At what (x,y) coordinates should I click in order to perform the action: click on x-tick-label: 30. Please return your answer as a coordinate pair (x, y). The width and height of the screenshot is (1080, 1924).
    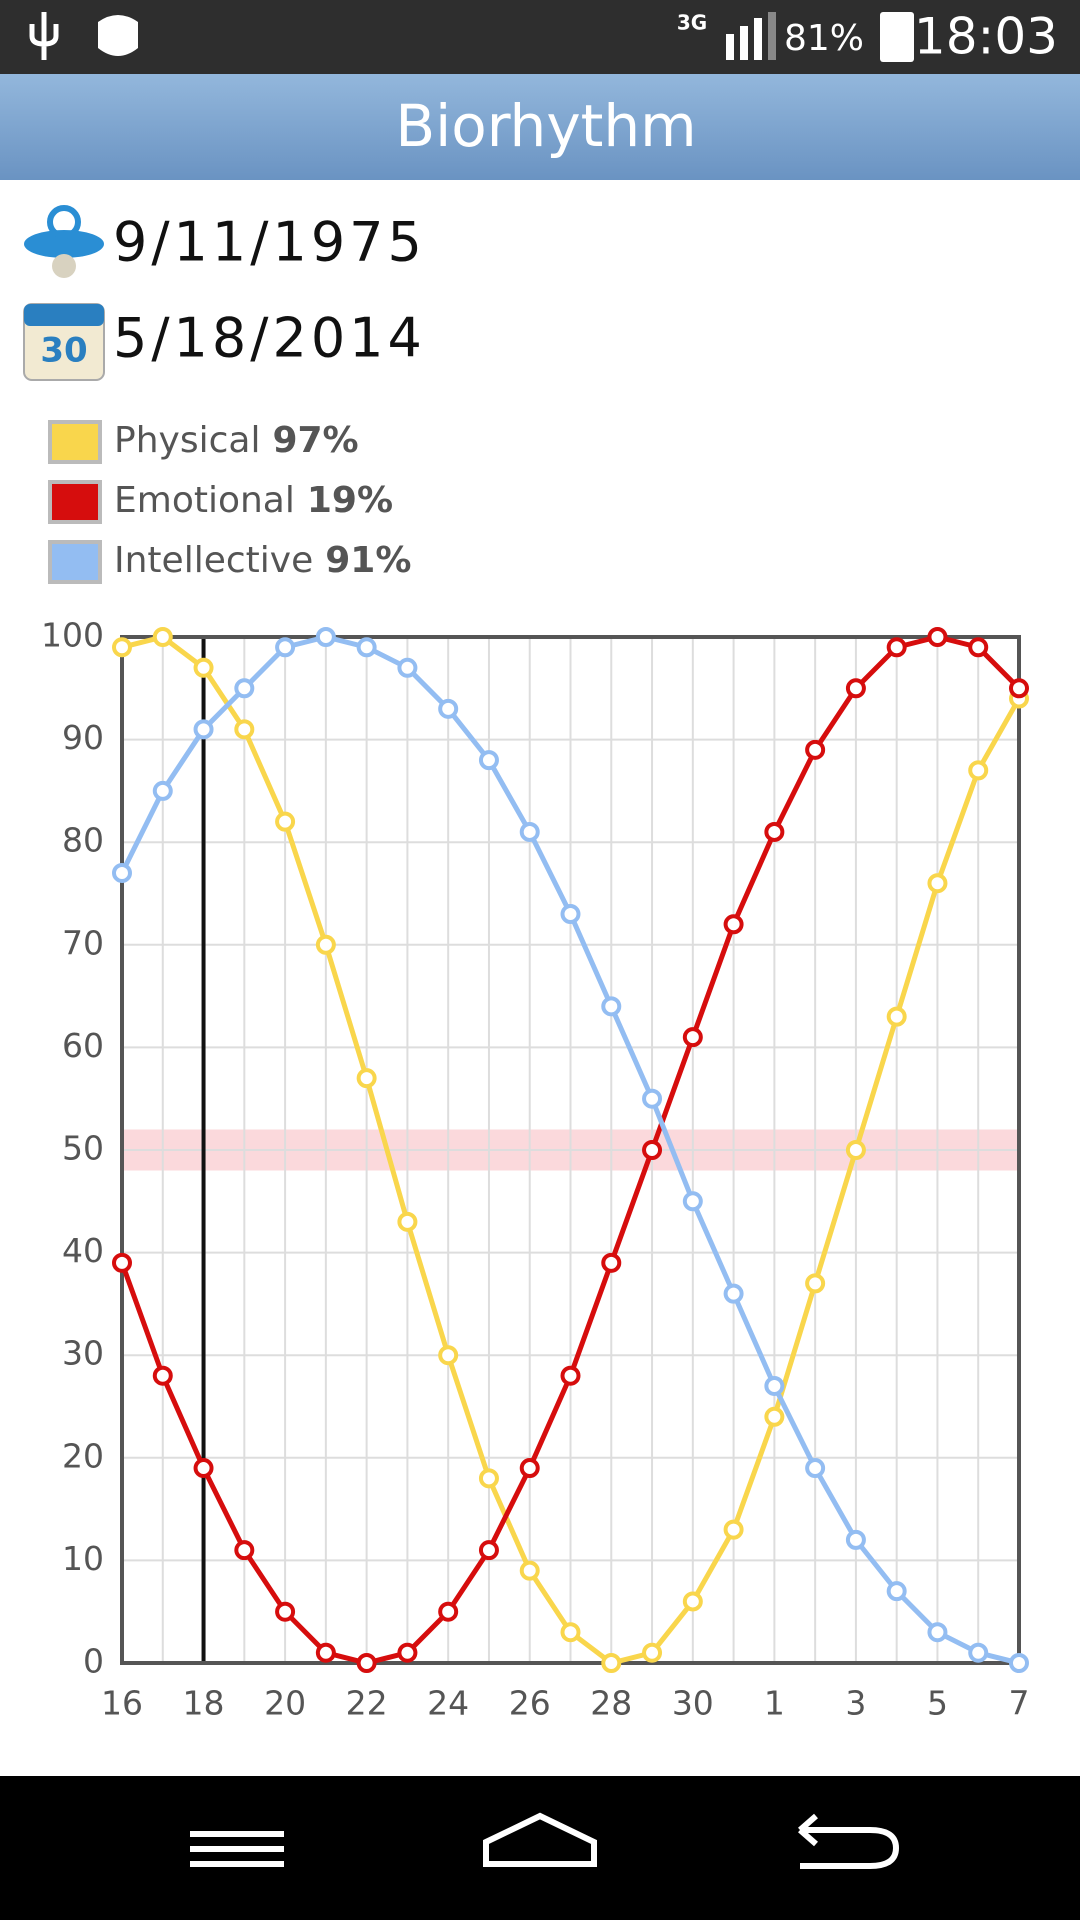
    Looking at the image, I should click on (693, 1703).